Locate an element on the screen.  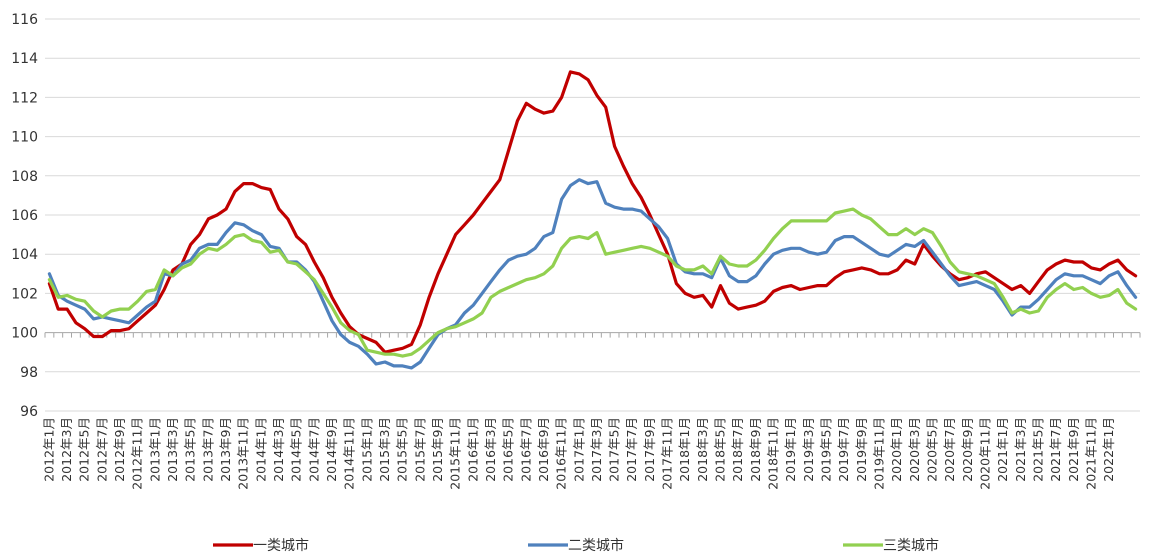
x-tick-label: 2018年3月 is located at coordinates (702, 449).